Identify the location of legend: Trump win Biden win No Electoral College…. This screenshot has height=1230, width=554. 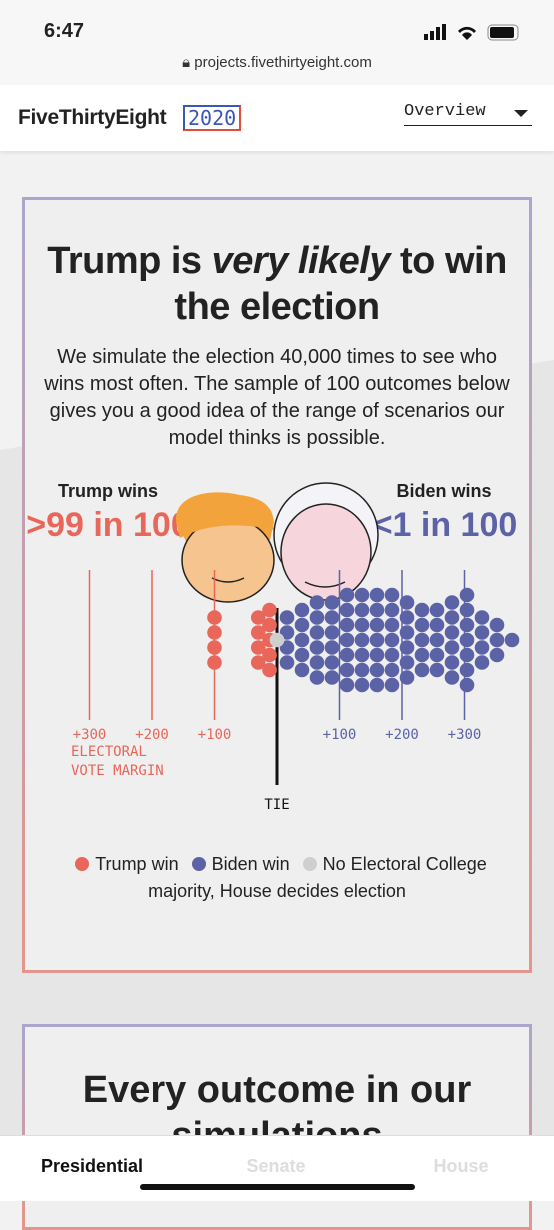
(277, 878).